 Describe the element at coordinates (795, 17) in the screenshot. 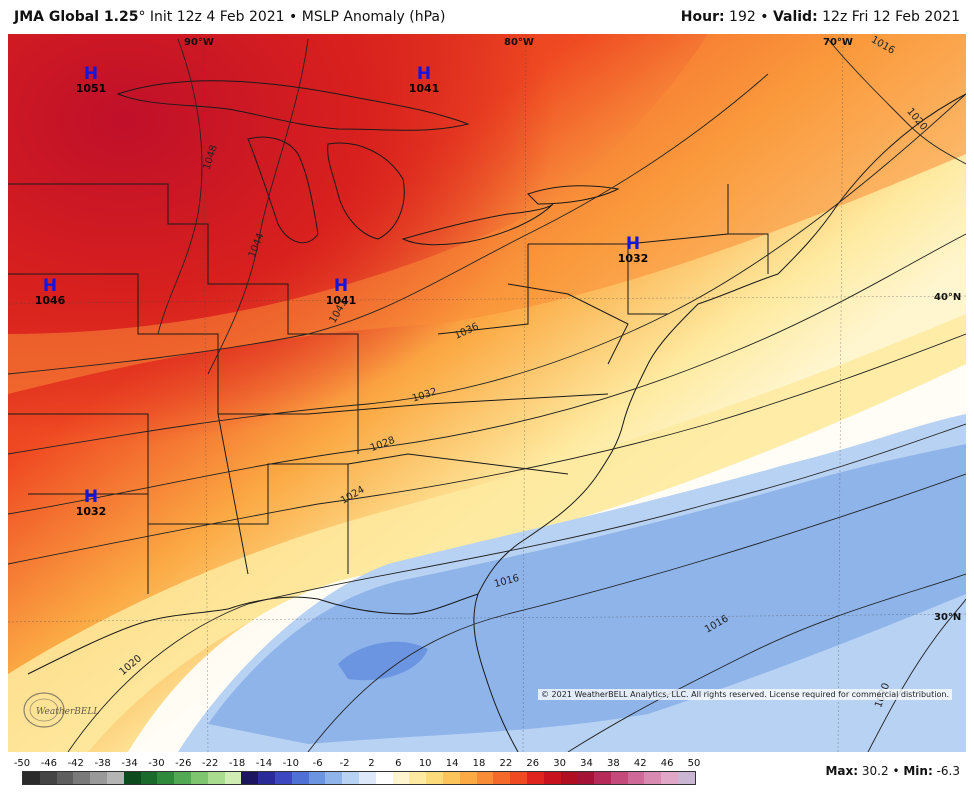

I see `valid-label: Valid:` at that location.